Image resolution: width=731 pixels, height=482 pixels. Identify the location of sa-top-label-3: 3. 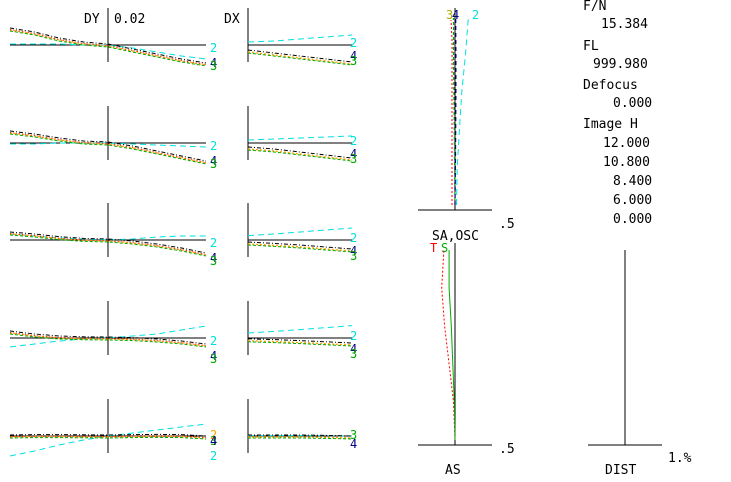
(449, 15).